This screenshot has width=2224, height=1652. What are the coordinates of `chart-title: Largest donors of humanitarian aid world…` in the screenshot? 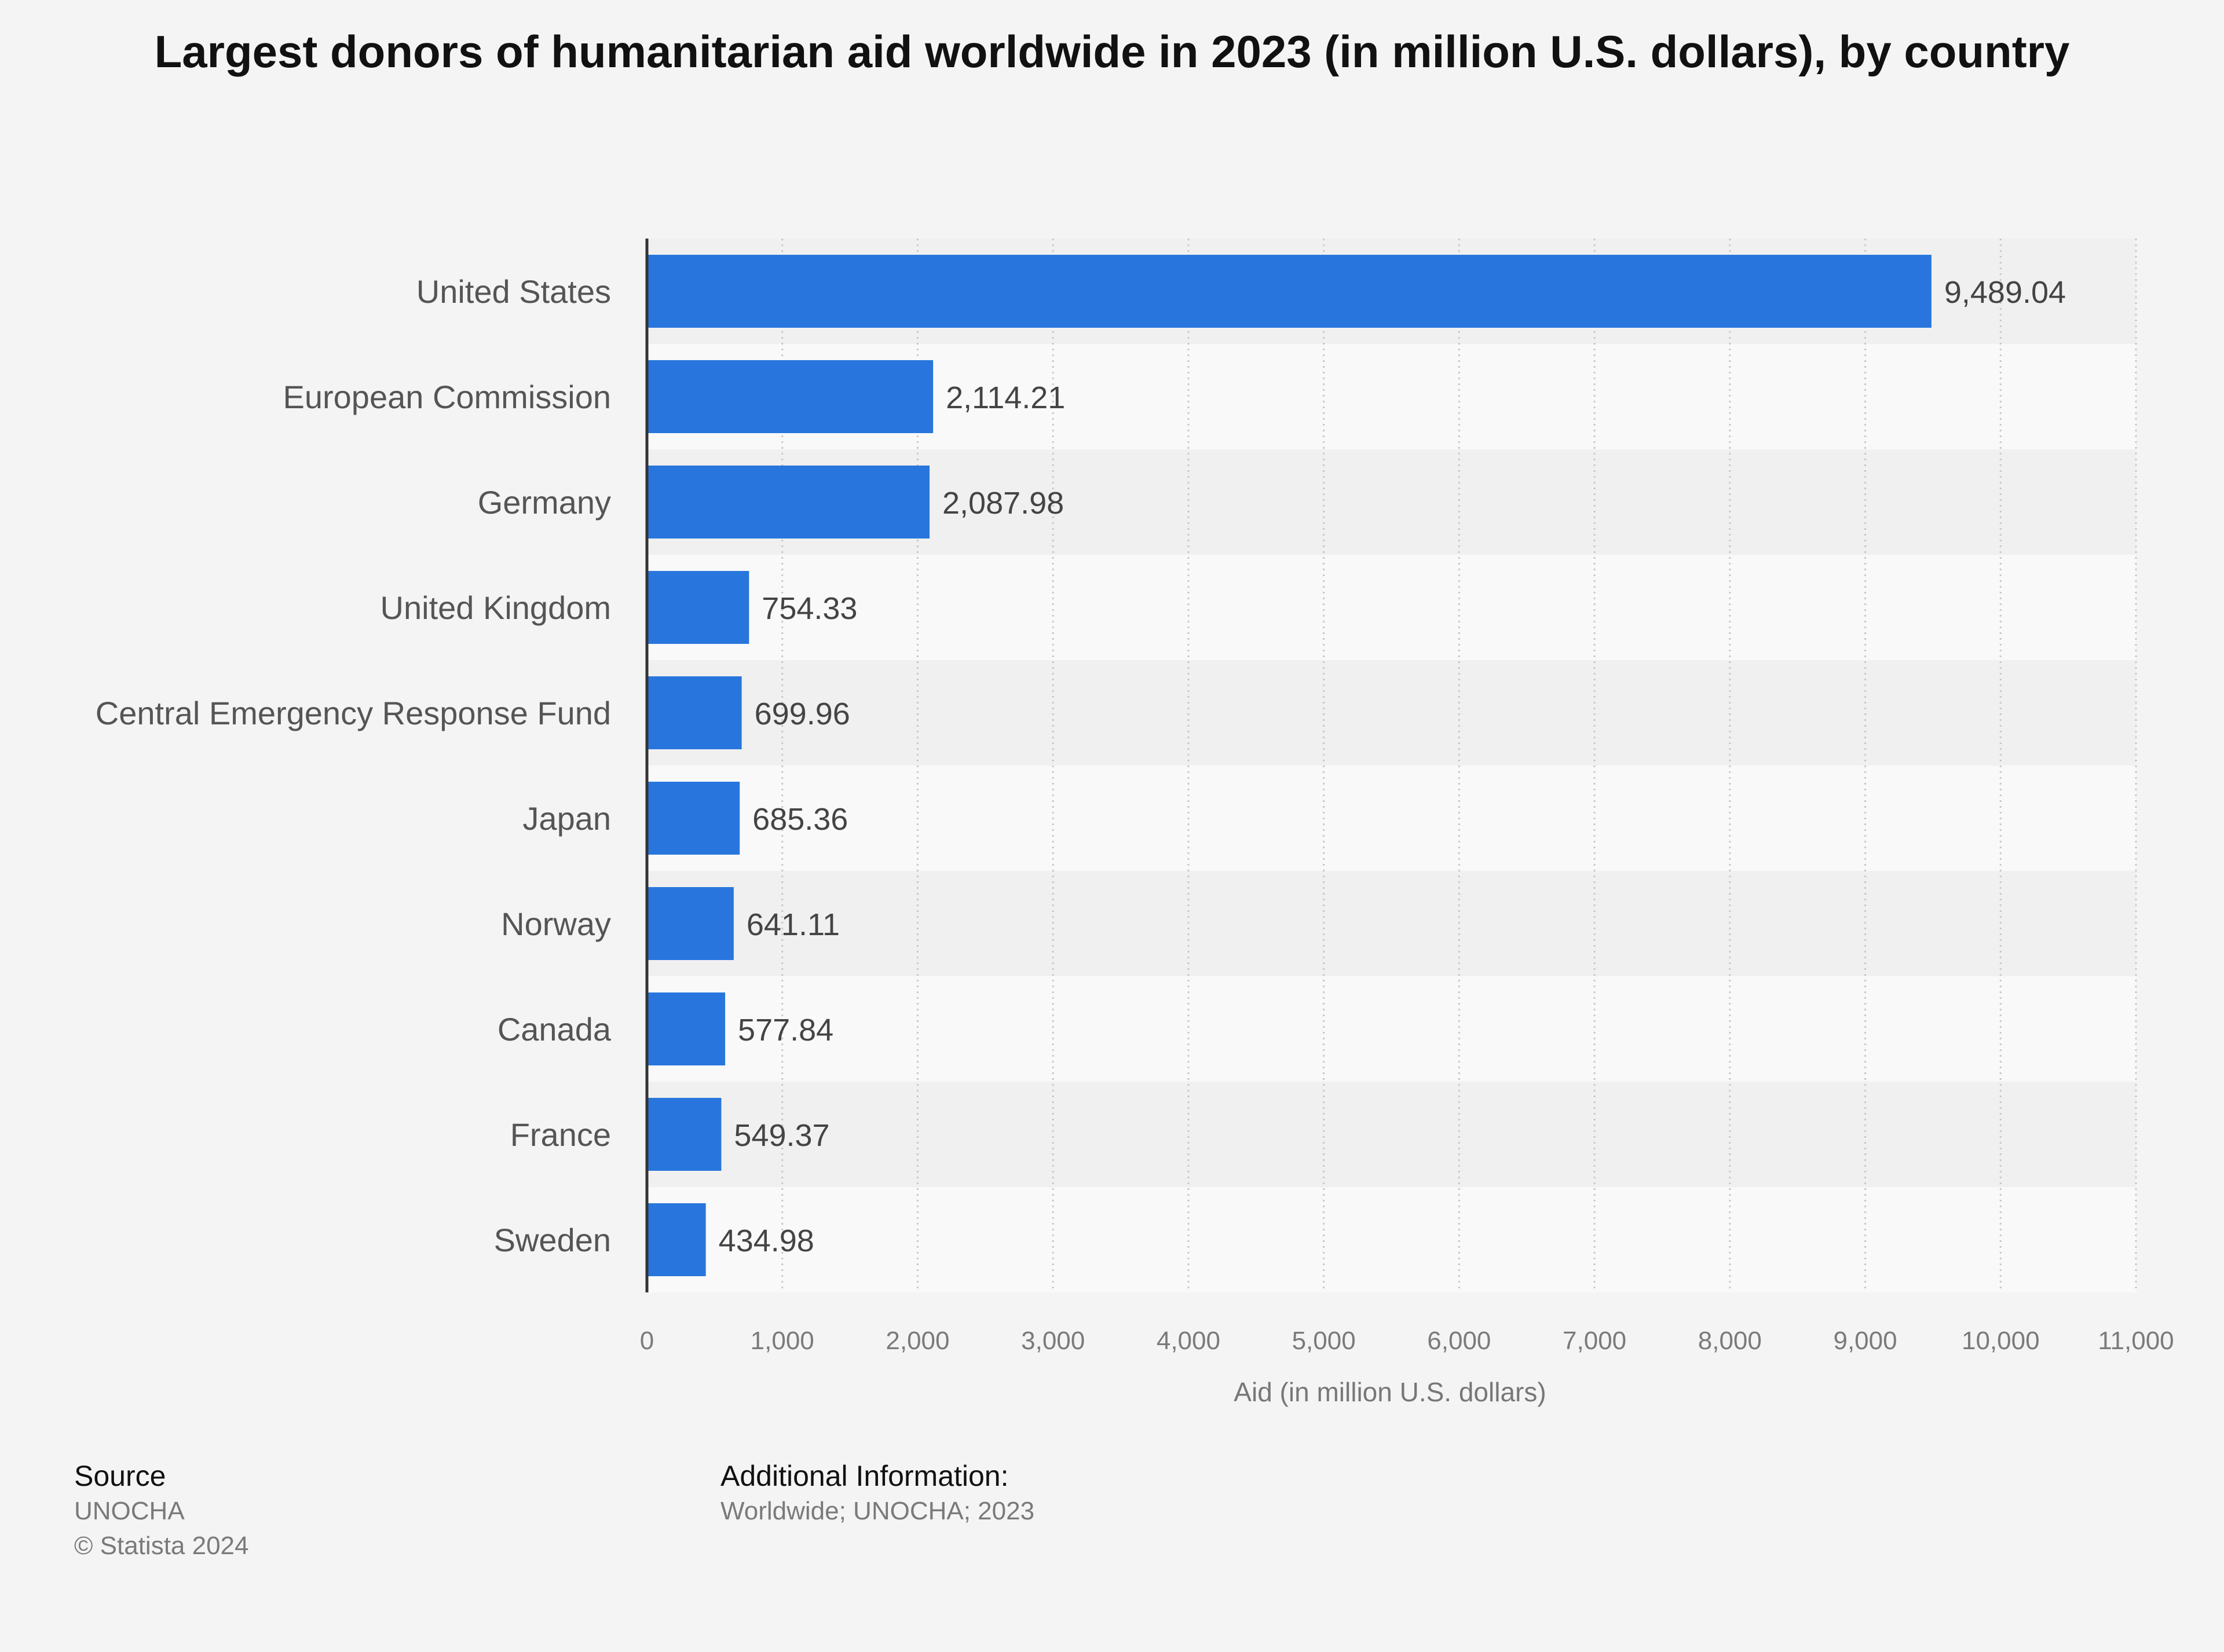 It's located at (1112, 52).